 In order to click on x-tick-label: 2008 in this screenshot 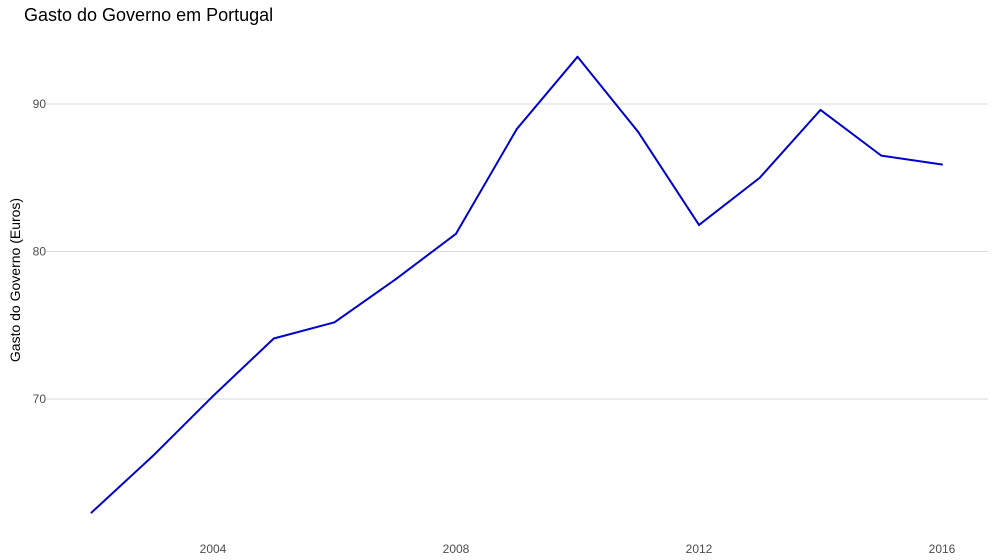, I will do `click(456, 549)`.